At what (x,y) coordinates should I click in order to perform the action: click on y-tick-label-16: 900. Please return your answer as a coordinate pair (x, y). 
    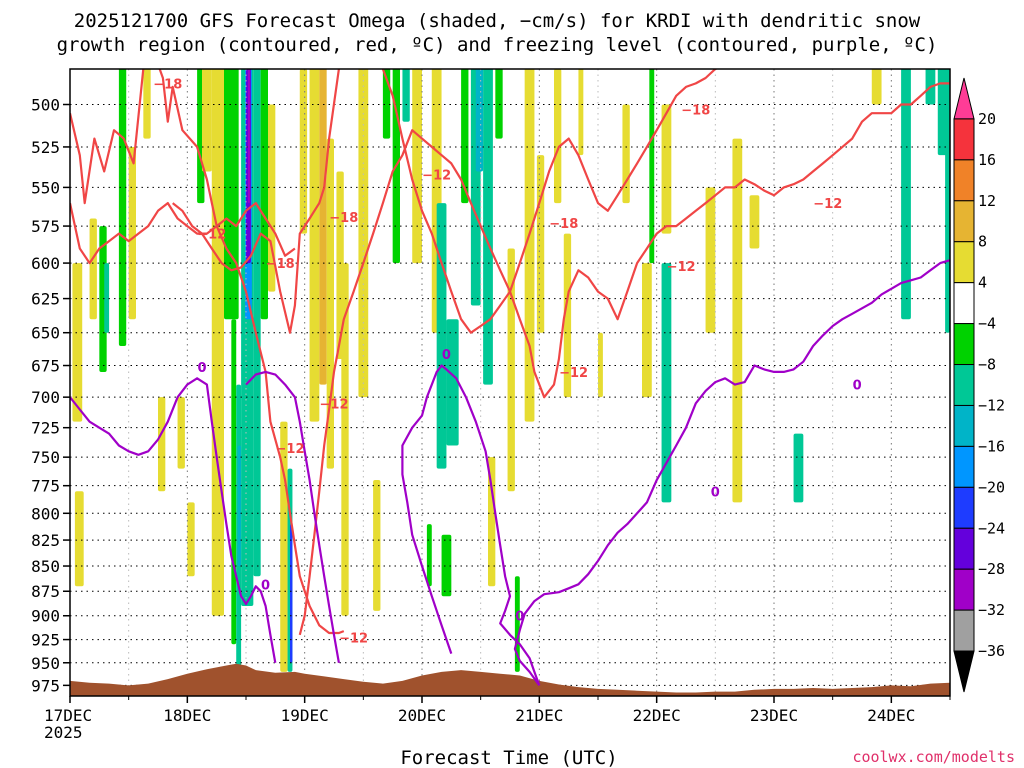
    Looking at the image, I should click on (45, 616).